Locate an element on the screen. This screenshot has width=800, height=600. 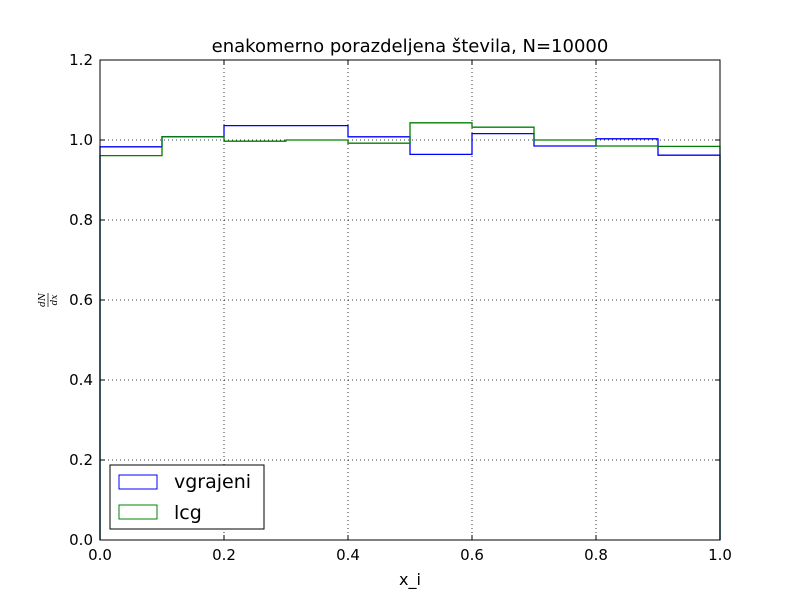
legend-label-lcg: lcg is located at coordinates (188, 513).